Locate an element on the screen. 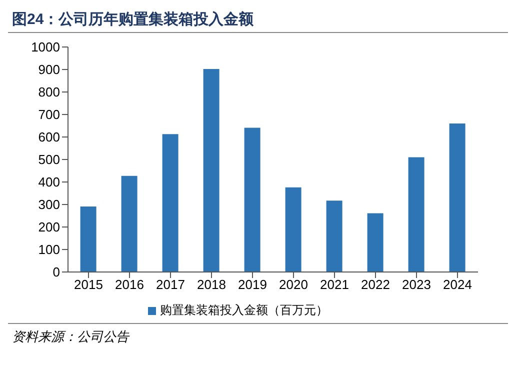 The image size is (516, 366). y-tick-label: 500 is located at coordinates (49, 160).